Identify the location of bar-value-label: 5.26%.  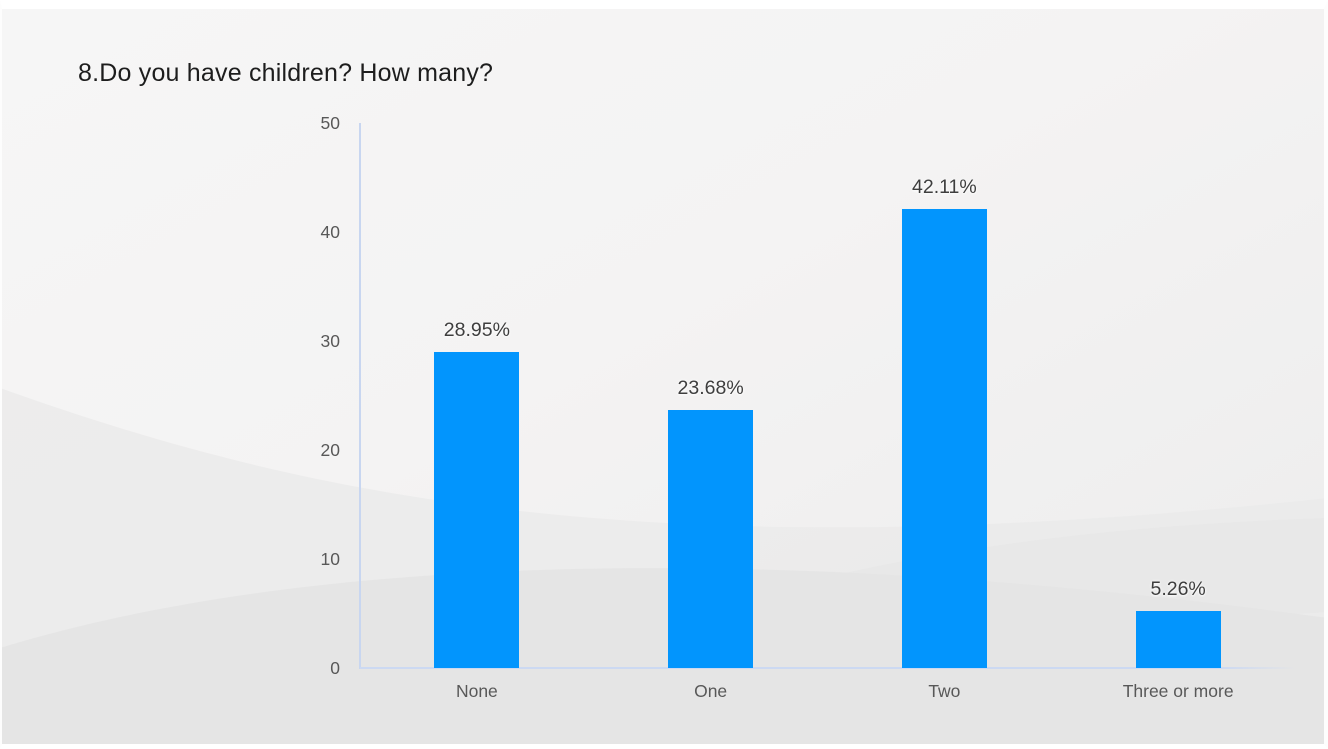
(1178, 588).